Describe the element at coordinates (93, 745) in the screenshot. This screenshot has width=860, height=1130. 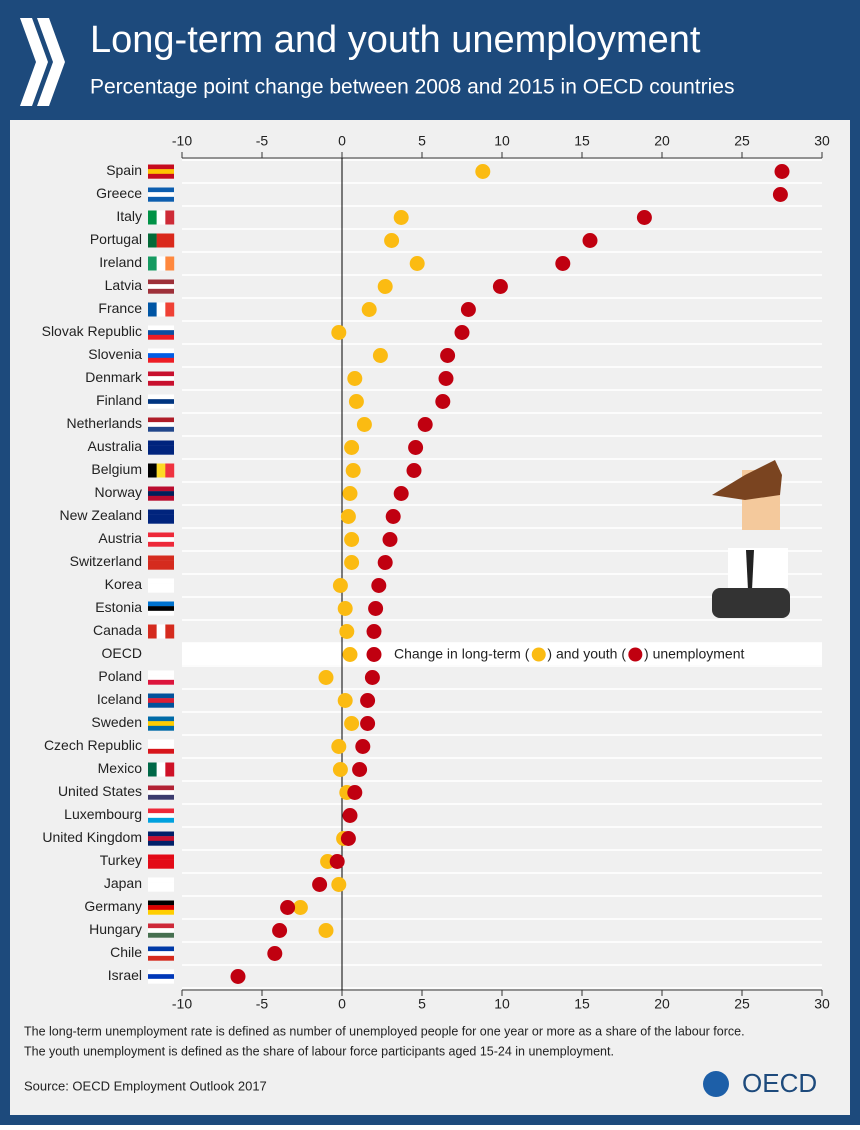
I see `category-label: Czech Republic` at that location.